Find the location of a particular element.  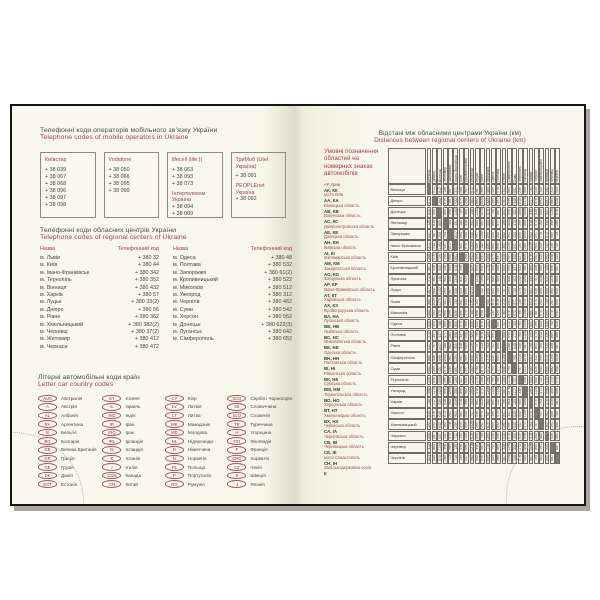

matrix-cell: 333 is located at coordinates (531, 279).